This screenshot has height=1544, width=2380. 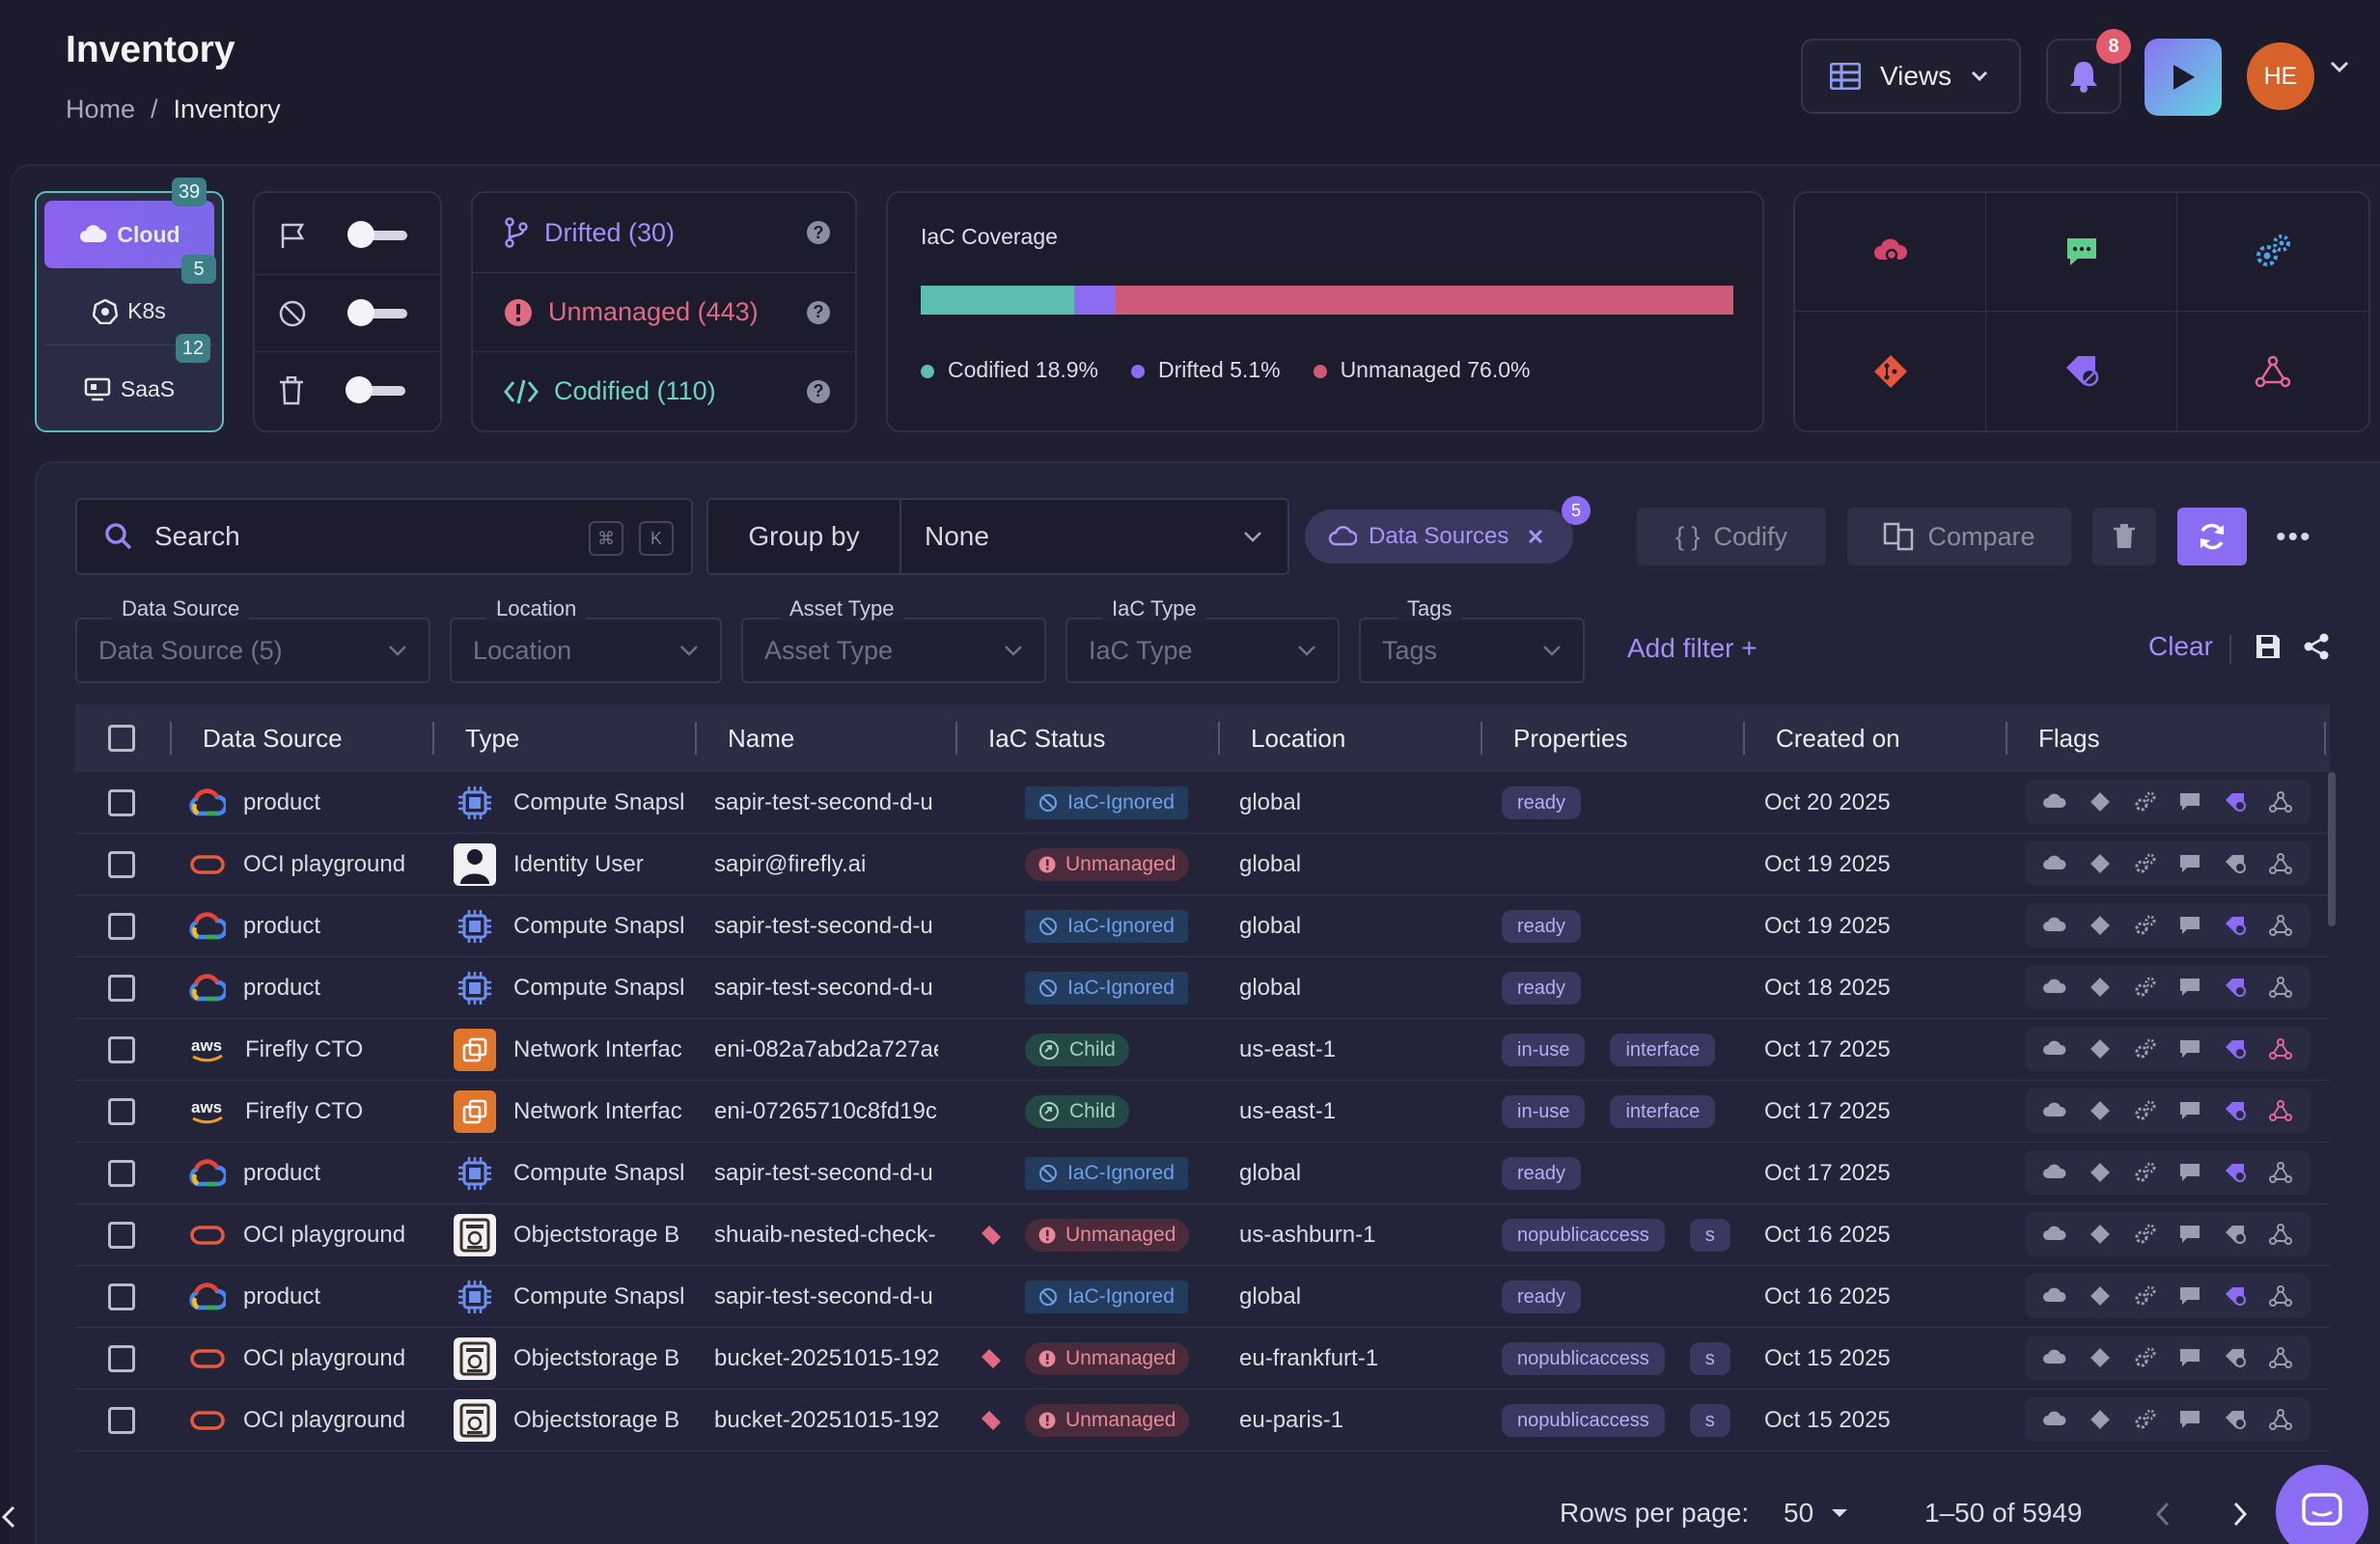 I want to click on drifted-filter: Drifted (30) ?, so click(x=664, y=232).